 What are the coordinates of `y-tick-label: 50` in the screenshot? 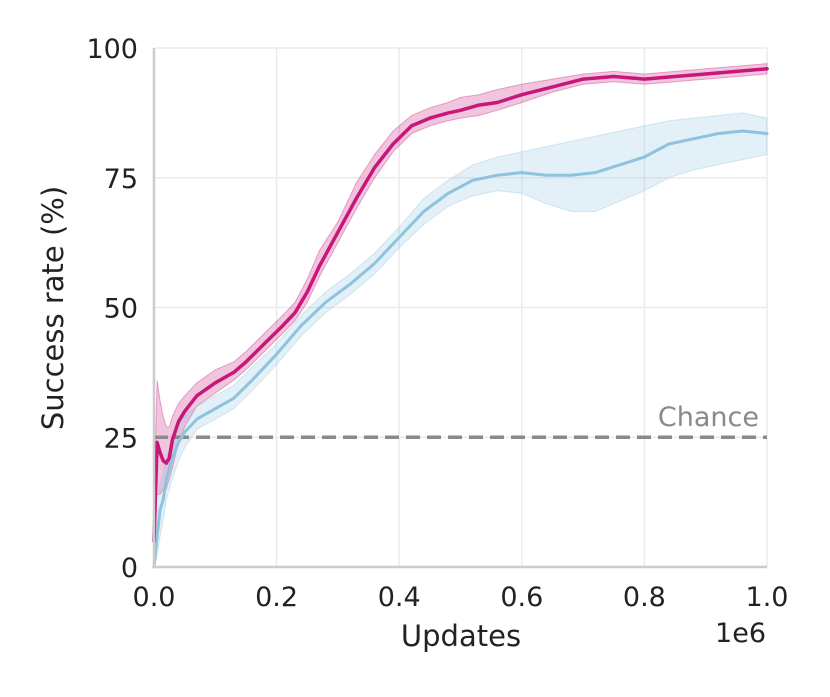 It's located at (121, 309).